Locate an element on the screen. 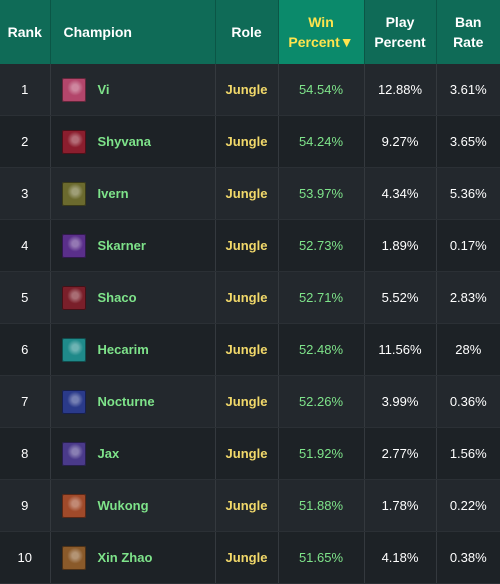 This screenshot has width=500, height=584. champion-name: Nocturne is located at coordinates (126, 401).